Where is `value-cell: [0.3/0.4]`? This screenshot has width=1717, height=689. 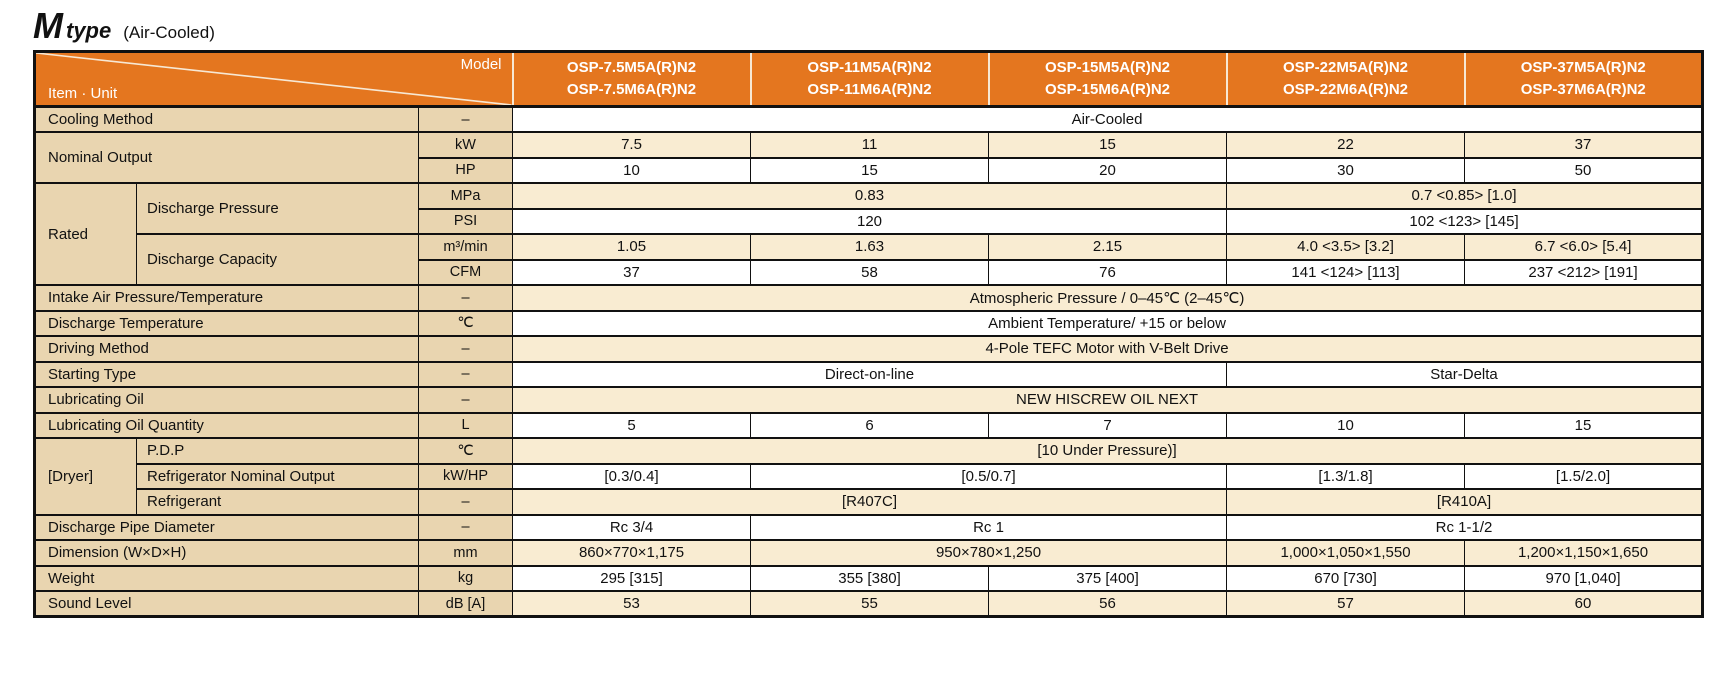
value-cell: [0.3/0.4] is located at coordinates (632, 475).